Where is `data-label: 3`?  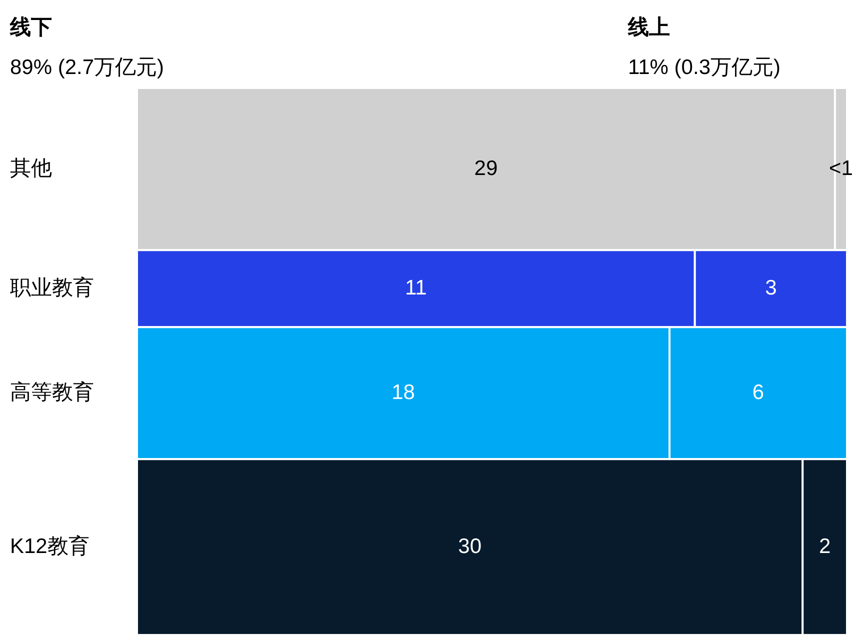
data-label: 3 is located at coordinates (771, 288).